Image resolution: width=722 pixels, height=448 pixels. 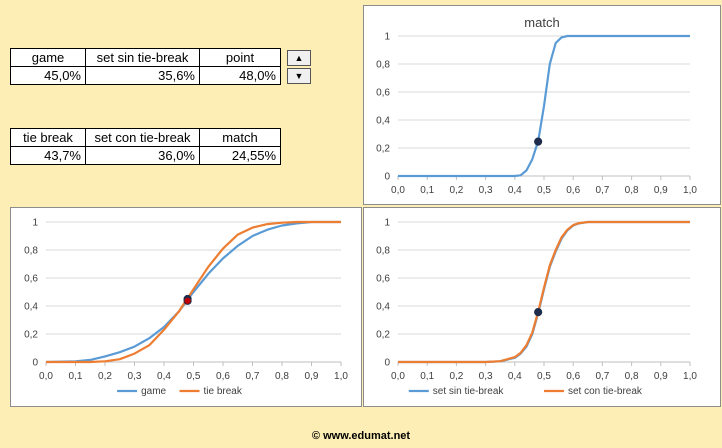 What do you see at coordinates (143, 58) in the screenshot?
I see `header-set-sin-tie-break: set sin tie-break` at bounding box center [143, 58].